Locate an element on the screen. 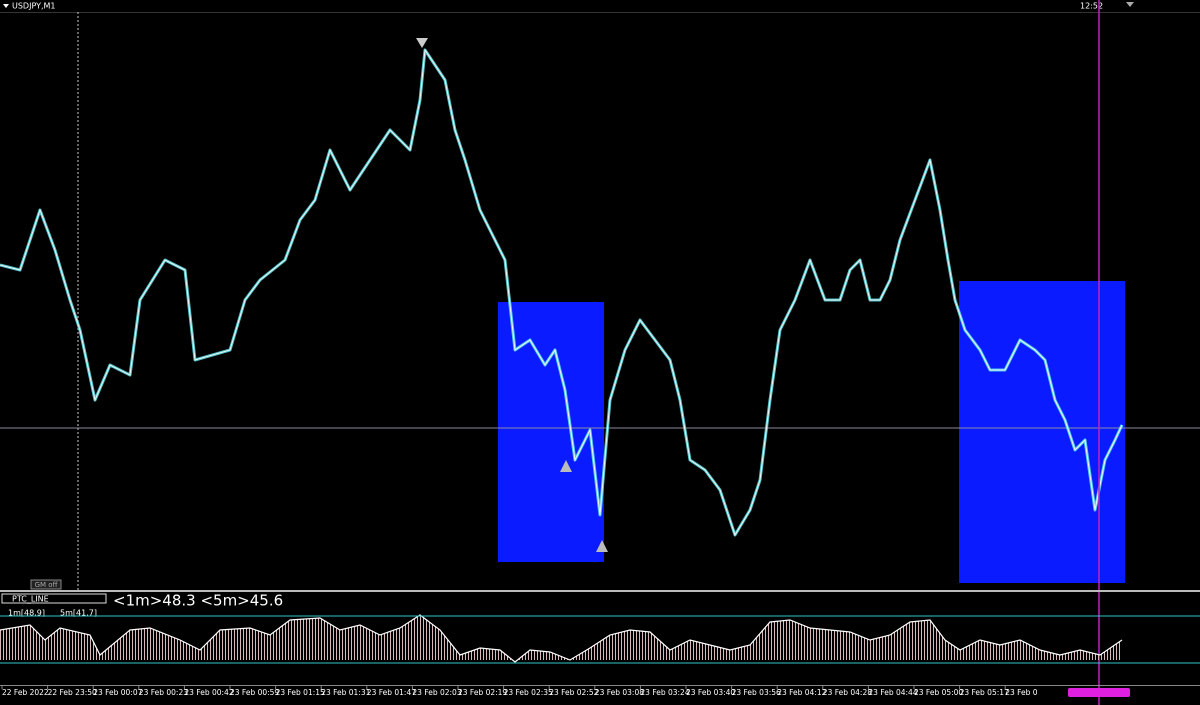 Image resolution: width=1200 pixels, height=705 pixels. zone-box is located at coordinates (1042, 432).